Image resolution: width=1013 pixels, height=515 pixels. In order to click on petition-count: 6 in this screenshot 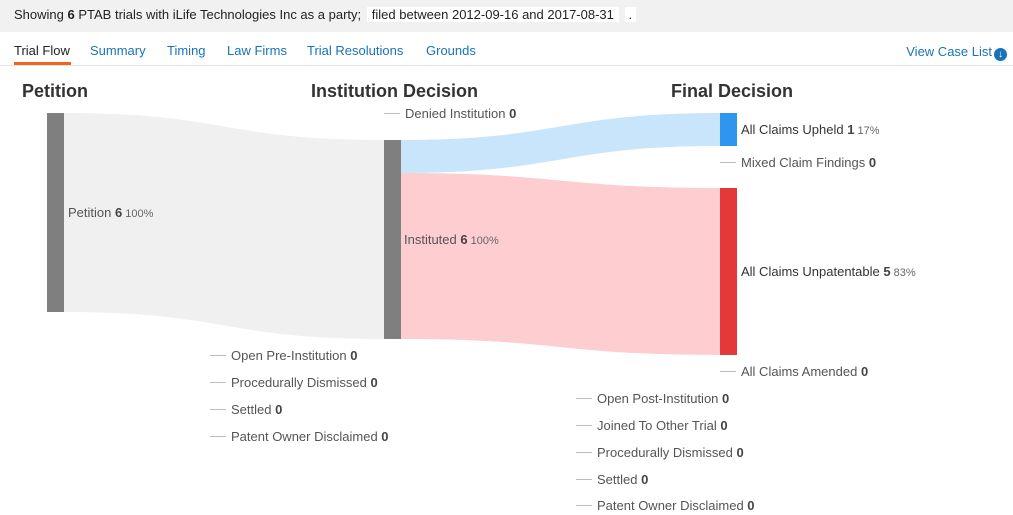, I will do `click(119, 212)`.